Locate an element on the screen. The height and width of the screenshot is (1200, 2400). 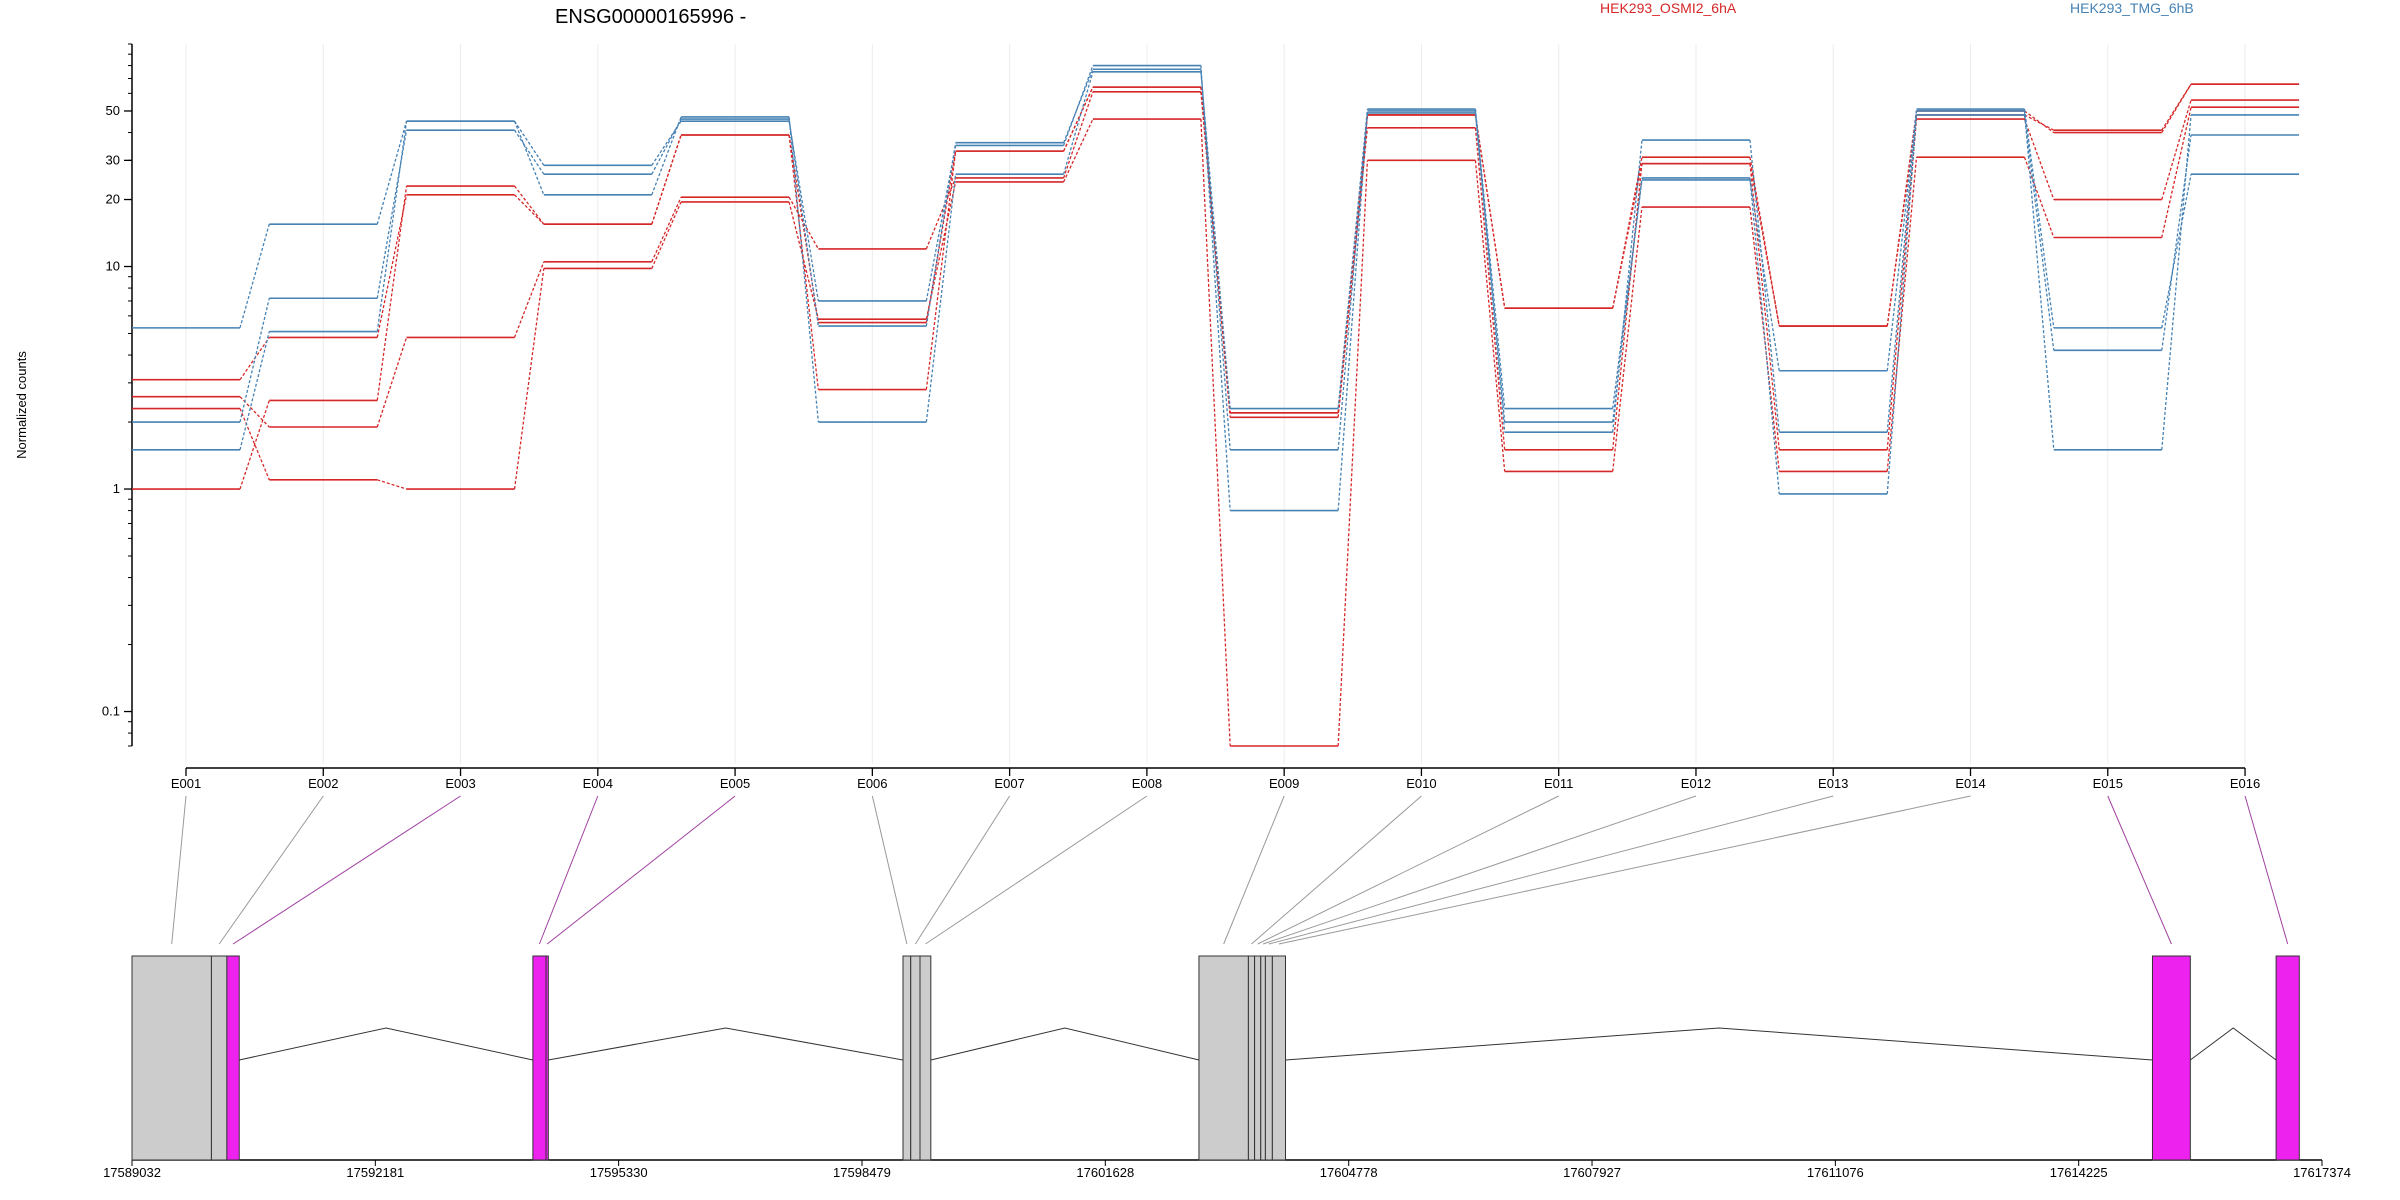
exon-connectors is located at coordinates (1230, 870).